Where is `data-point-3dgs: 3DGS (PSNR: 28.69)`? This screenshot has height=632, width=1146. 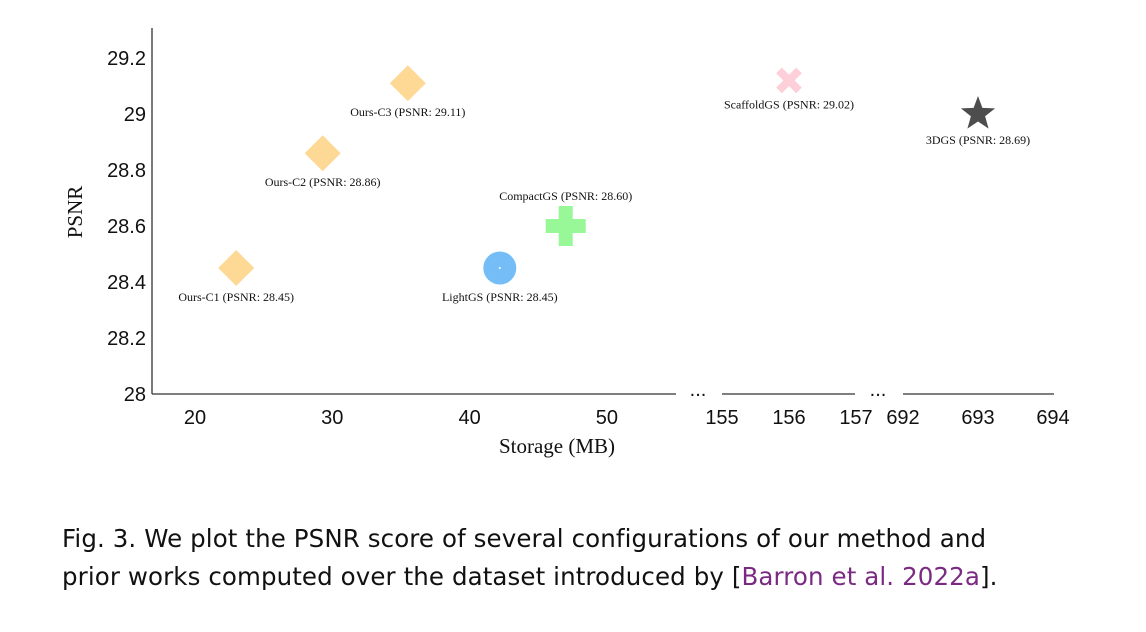 data-point-3dgs: 3DGS (PSNR: 28.69) is located at coordinates (978, 121).